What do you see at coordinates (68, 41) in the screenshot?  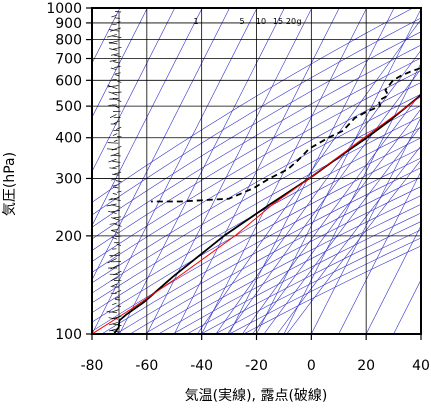 I see `y-tick-label: 800` at bounding box center [68, 41].